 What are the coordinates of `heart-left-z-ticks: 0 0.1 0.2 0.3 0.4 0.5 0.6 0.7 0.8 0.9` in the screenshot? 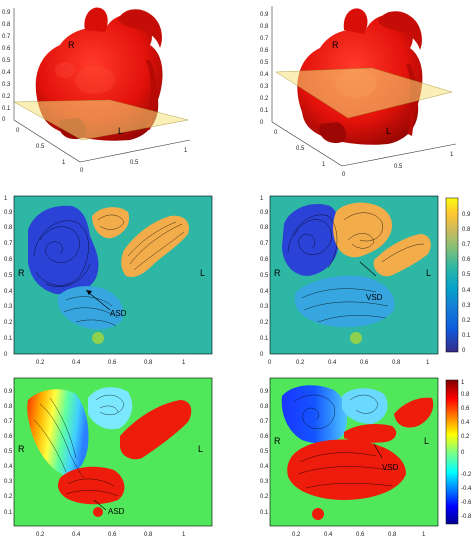 It's located at (6, 66).